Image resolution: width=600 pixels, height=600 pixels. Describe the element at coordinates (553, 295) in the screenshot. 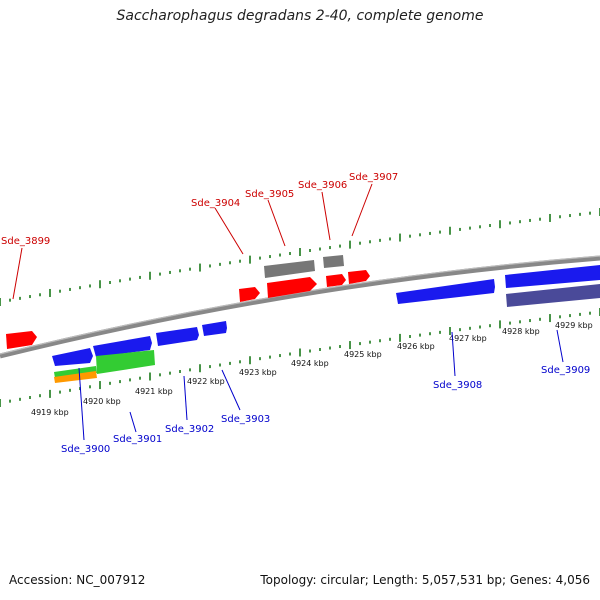

I see `purple-gene-block` at that location.